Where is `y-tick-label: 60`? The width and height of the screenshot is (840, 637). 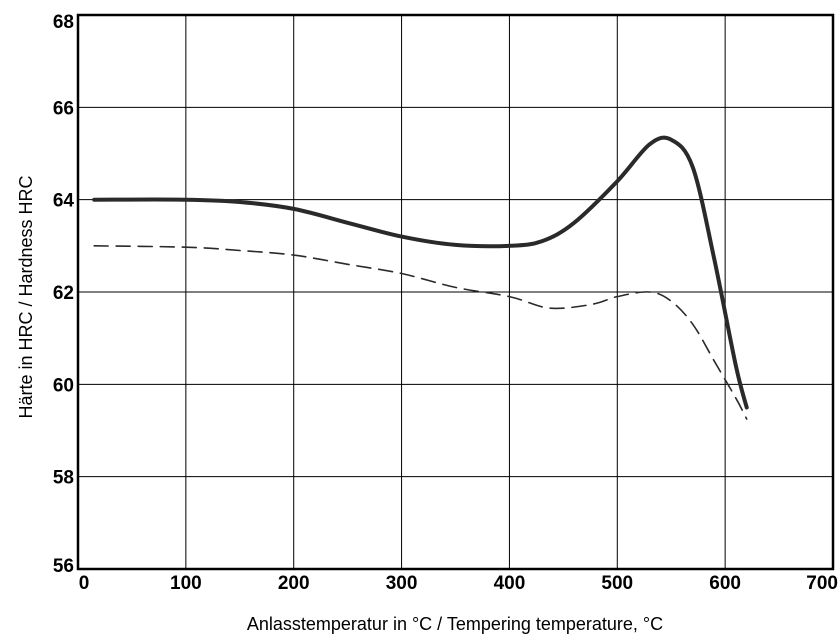
y-tick-label: 60 is located at coordinates (63, 385).